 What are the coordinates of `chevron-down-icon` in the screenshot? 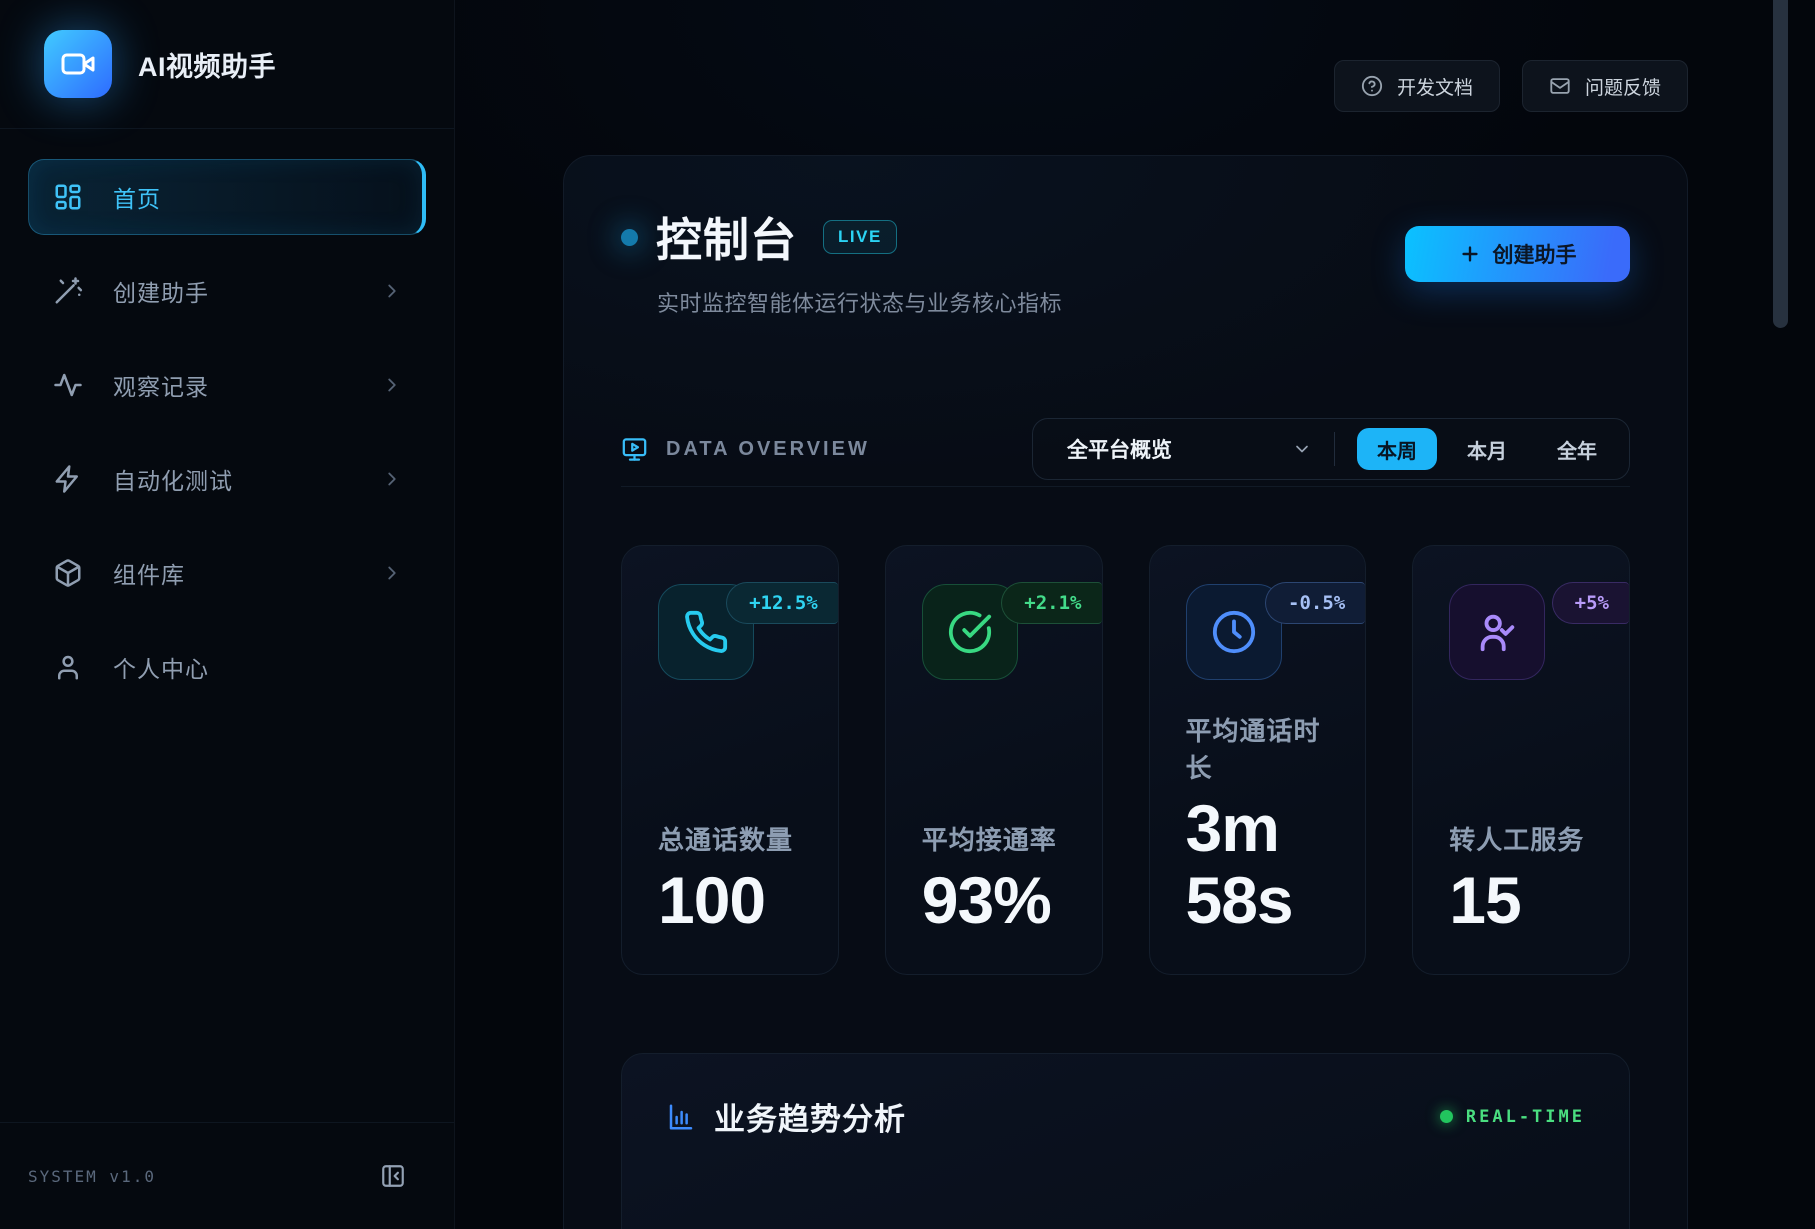 It's located at (1302, 449).